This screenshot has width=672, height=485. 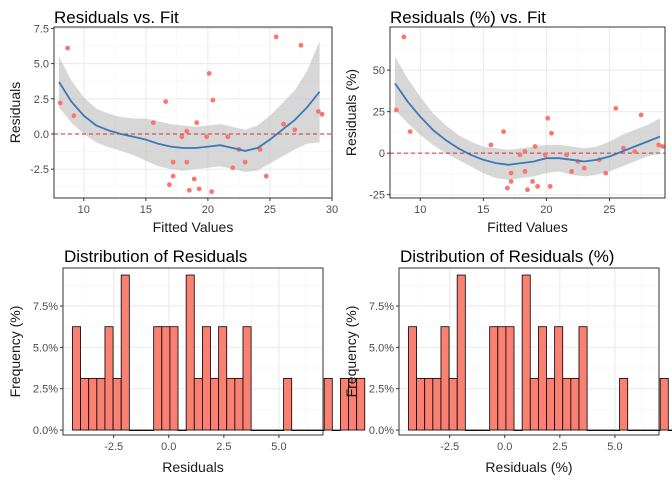 I want to click on x-axis-title: Residuals, so click(x=192, y=467).